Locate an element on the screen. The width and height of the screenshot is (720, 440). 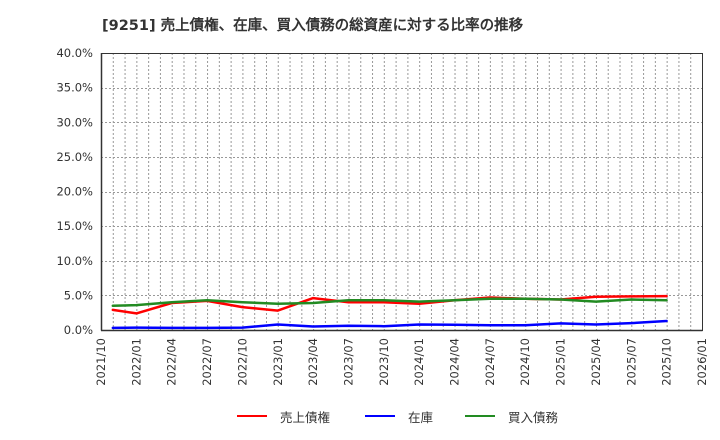
x-tick-label: 2025/07 is located at coordinates (631, 362).